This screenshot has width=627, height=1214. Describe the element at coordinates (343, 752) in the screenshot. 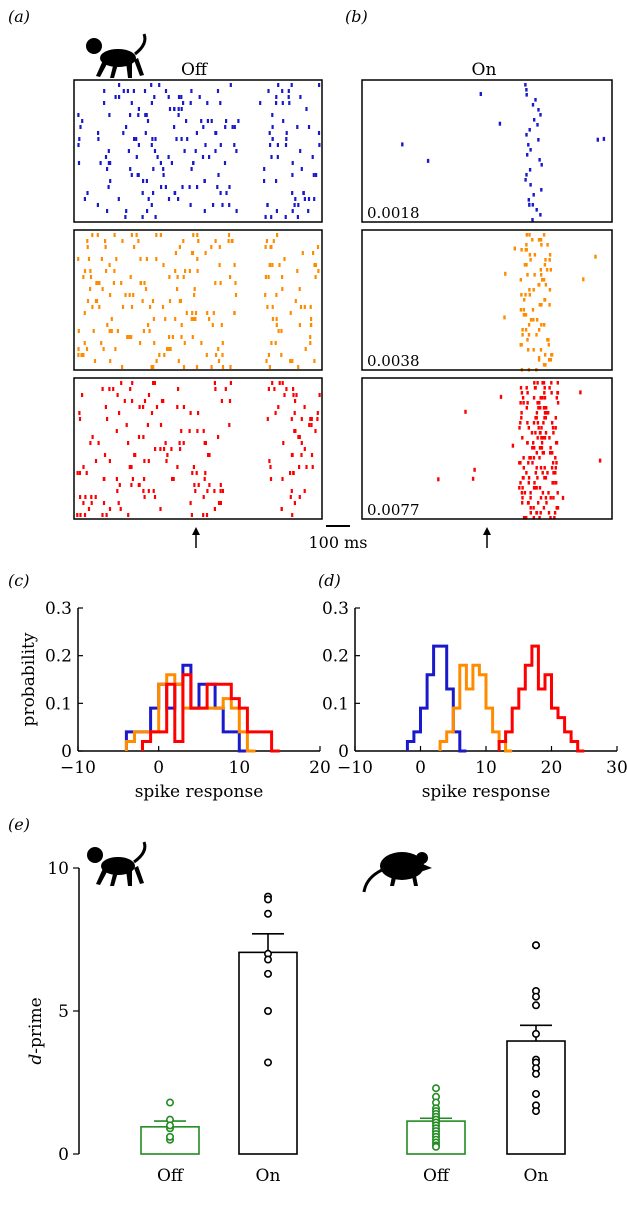

I see `y-tick-label: 0` at that location.